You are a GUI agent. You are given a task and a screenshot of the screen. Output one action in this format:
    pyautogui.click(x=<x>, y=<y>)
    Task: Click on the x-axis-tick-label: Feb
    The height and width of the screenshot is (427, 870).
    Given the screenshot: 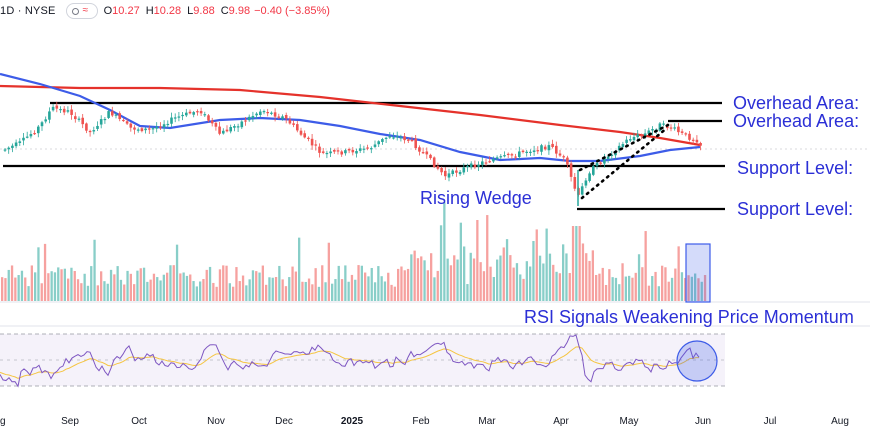 What is the action you would take?
    pyautogui.click(x=421, y=421)
    